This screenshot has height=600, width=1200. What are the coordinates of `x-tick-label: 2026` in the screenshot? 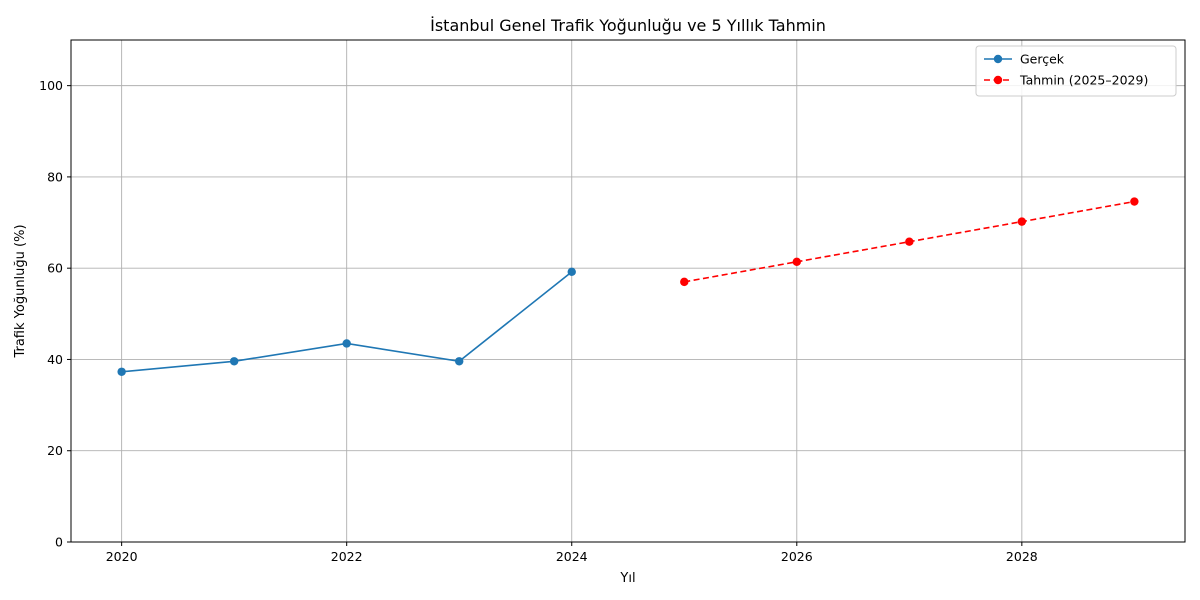 It's located at (797, 556).